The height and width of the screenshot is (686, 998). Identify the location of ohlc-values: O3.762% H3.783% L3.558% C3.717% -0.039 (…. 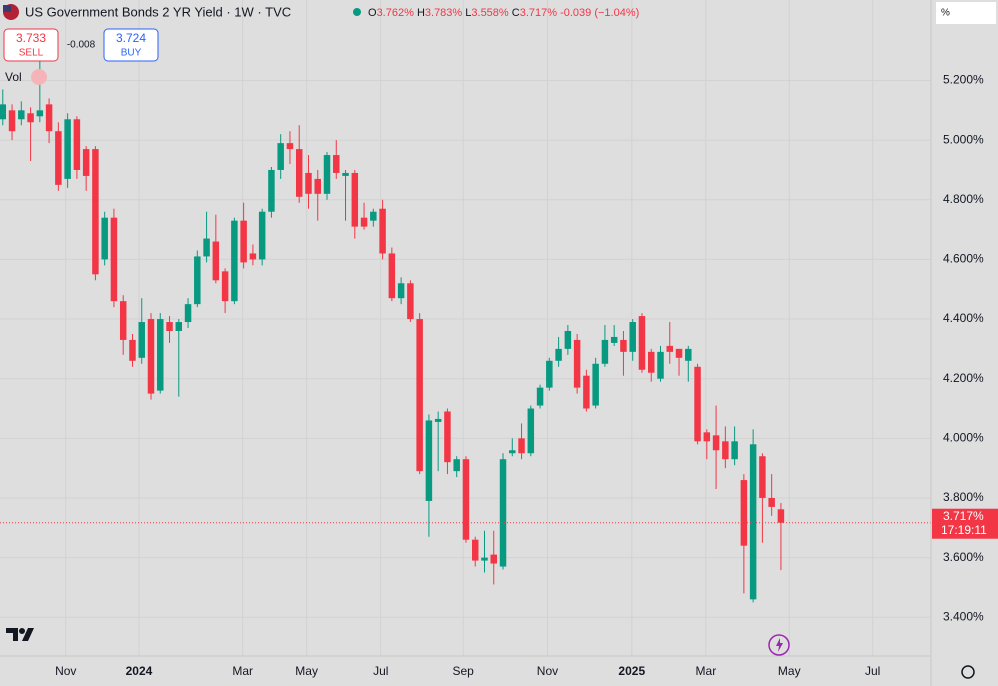
(503, 13).